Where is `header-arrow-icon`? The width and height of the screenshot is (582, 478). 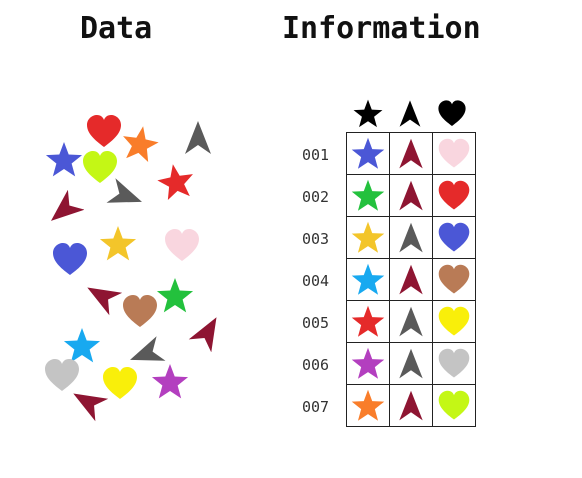
header-arrow-icon is located at coordinates (410, 114).